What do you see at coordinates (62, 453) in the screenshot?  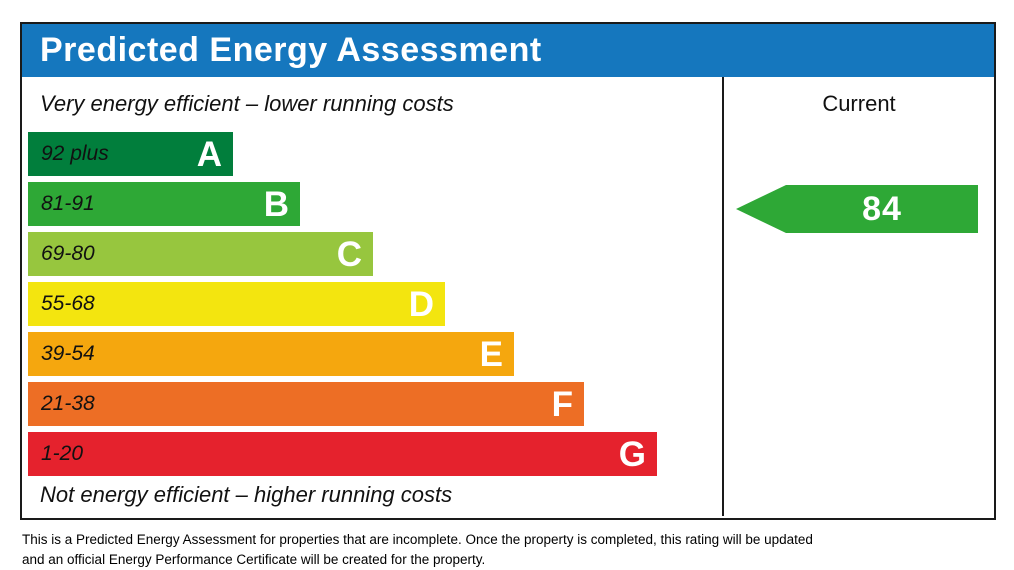 I see `band-range-label: 1-20` at bounding box center [62, 453].